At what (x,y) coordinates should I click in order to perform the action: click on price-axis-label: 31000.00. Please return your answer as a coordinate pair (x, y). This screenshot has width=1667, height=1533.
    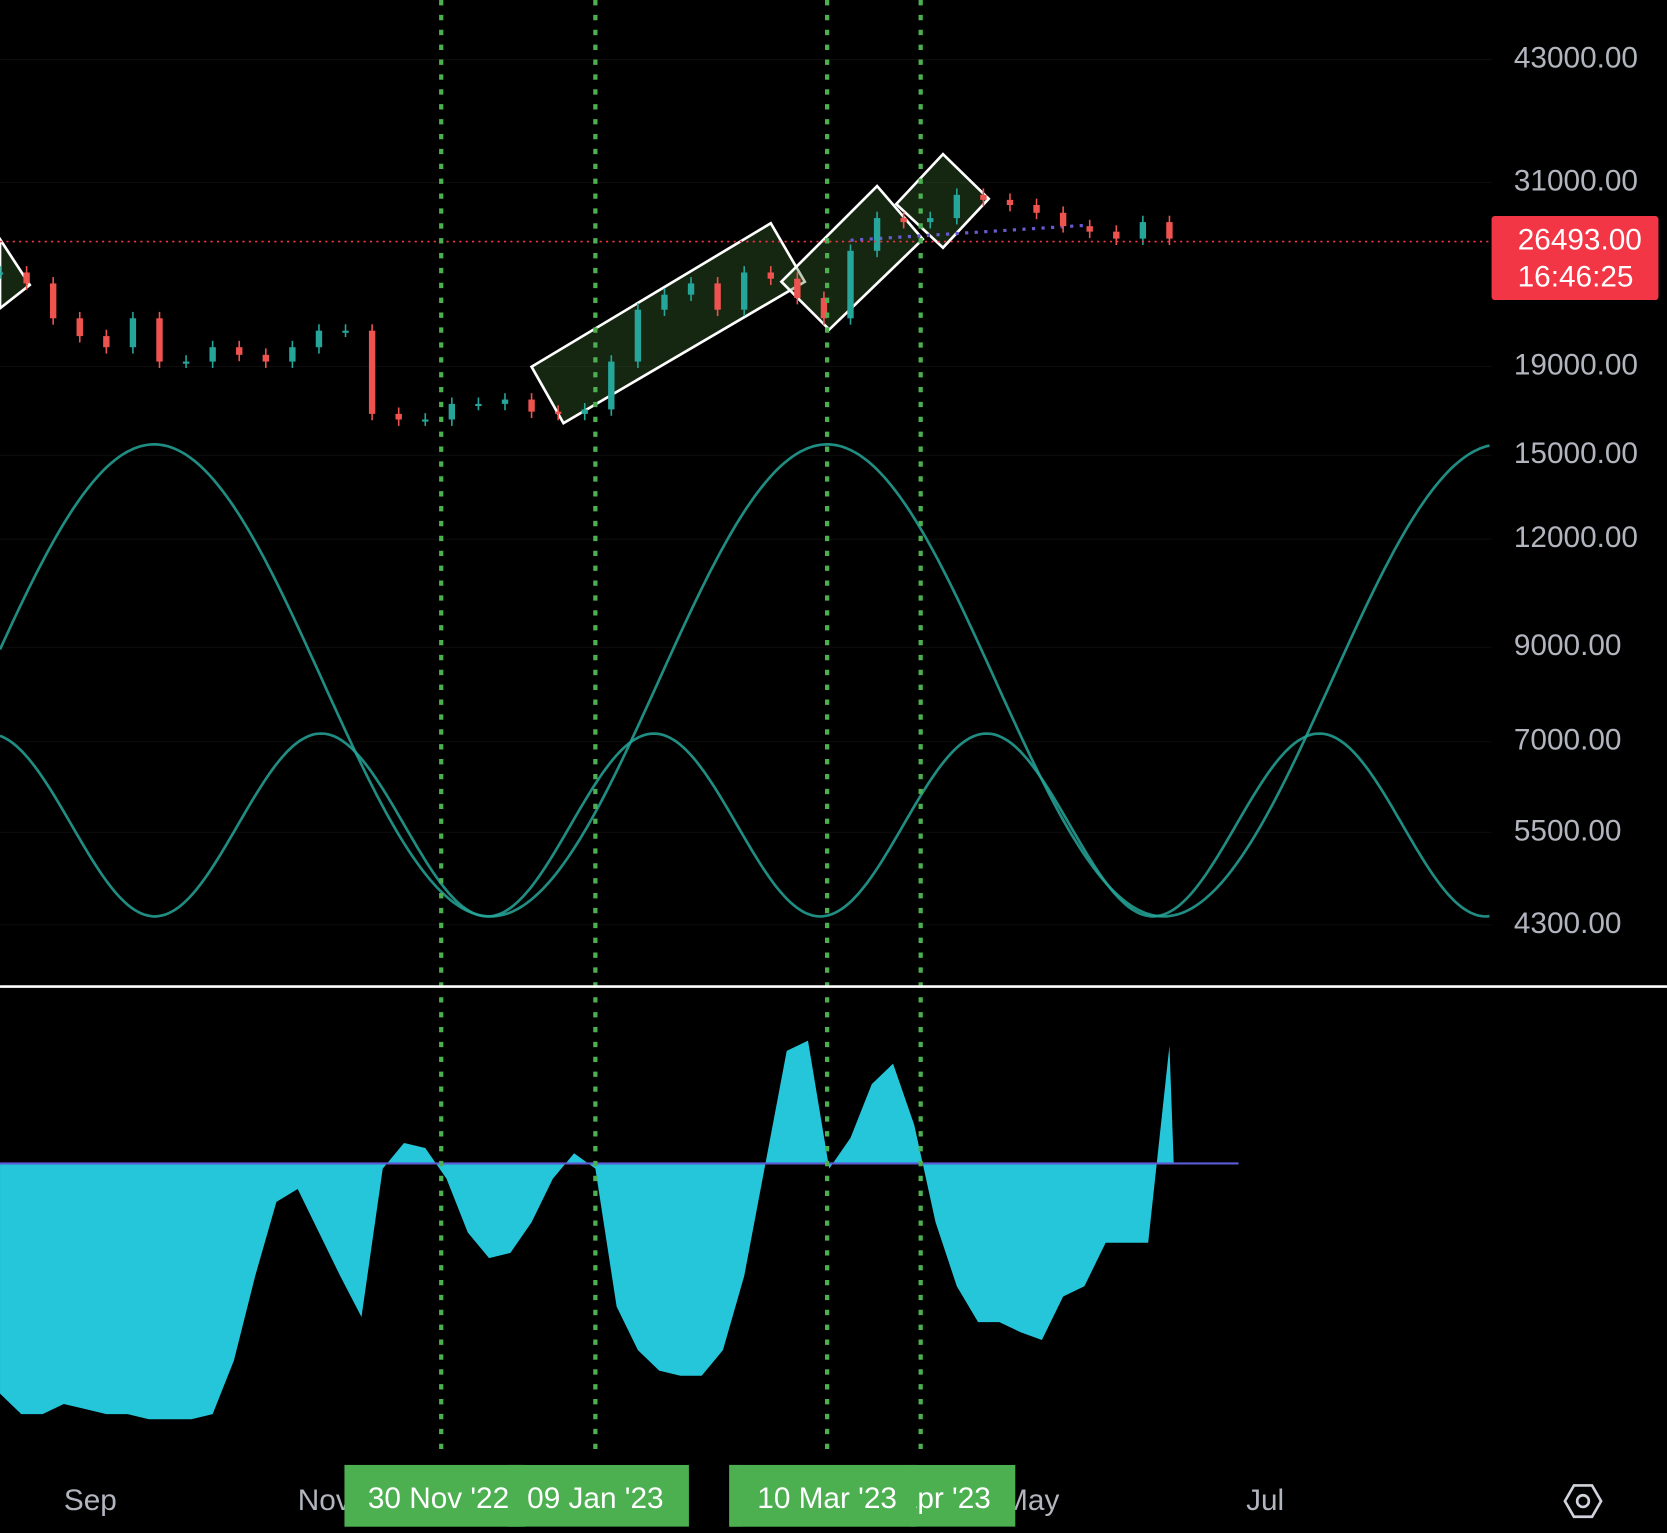
    Looking at the image, I should click on (1576, 180).